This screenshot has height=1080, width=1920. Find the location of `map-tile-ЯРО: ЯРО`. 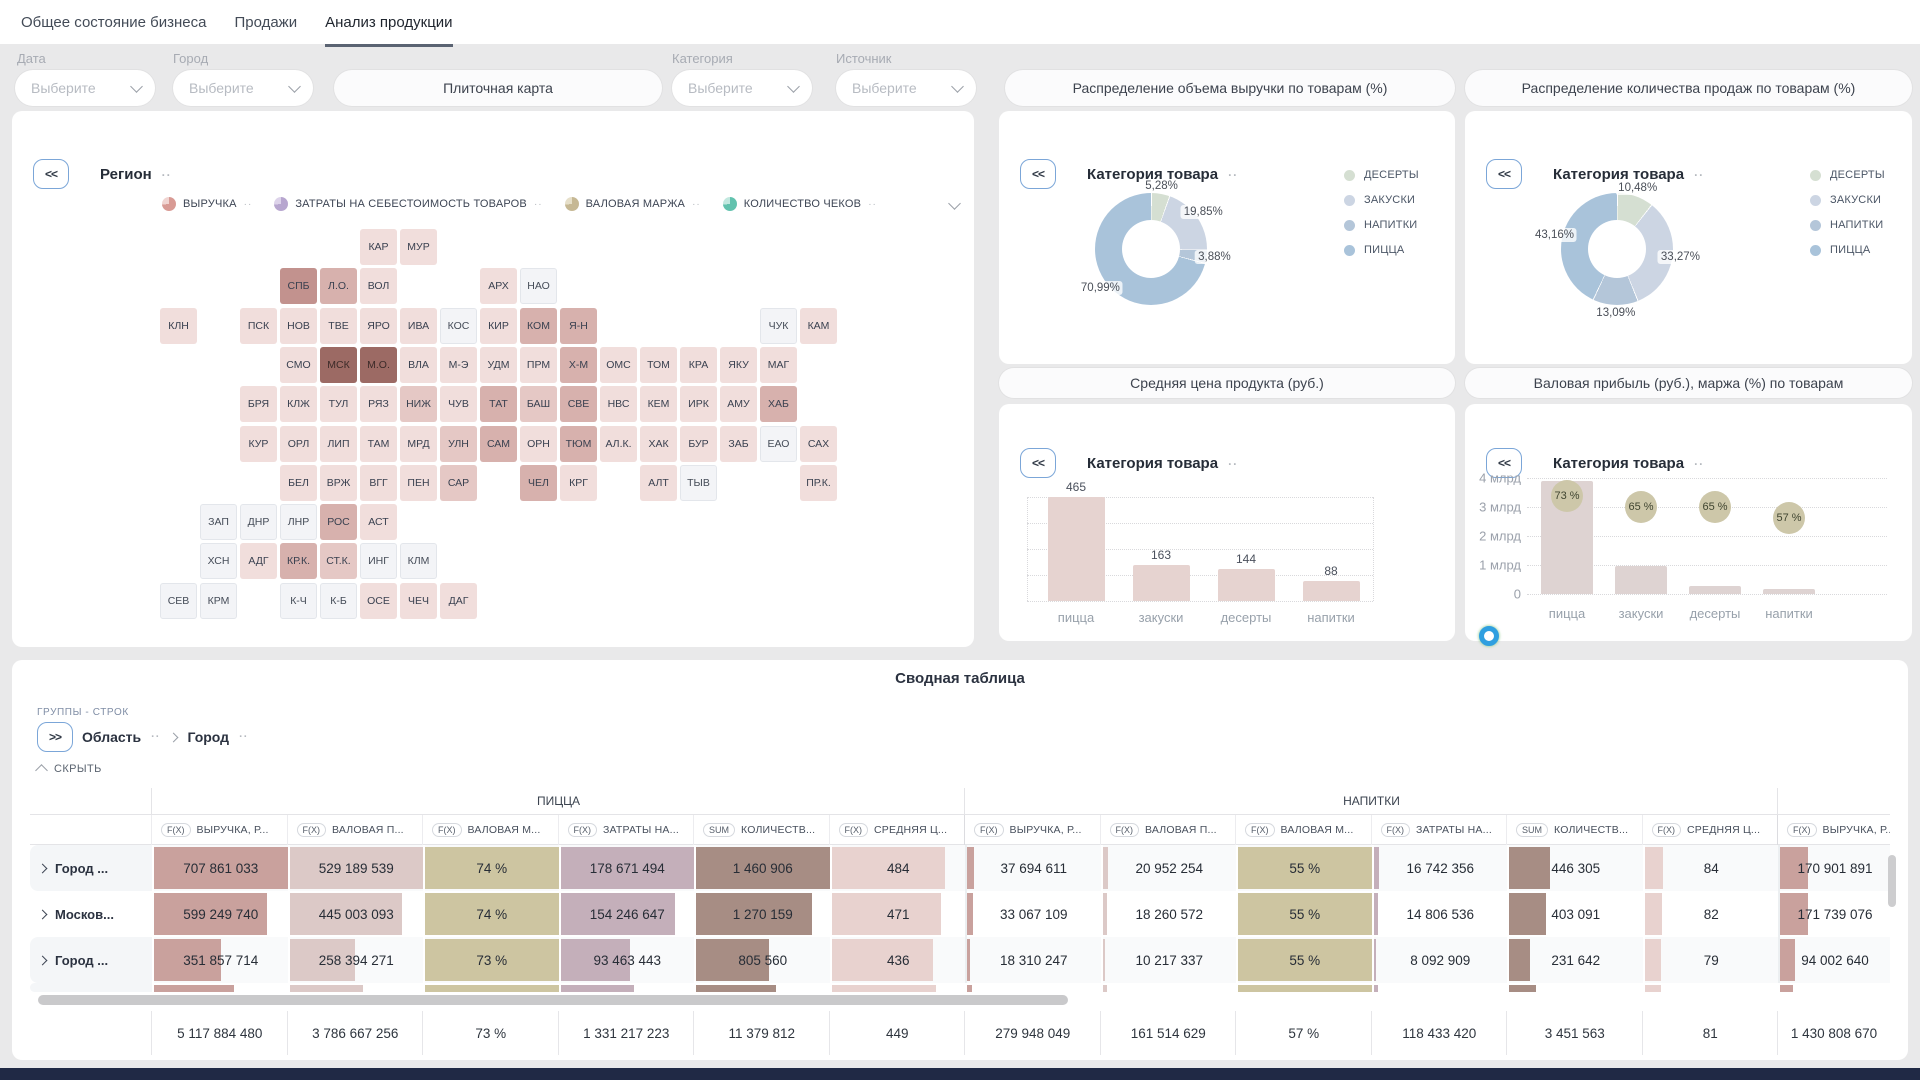

map-tile-ЯРО: ЯРО is located at coordinates (378, 325).